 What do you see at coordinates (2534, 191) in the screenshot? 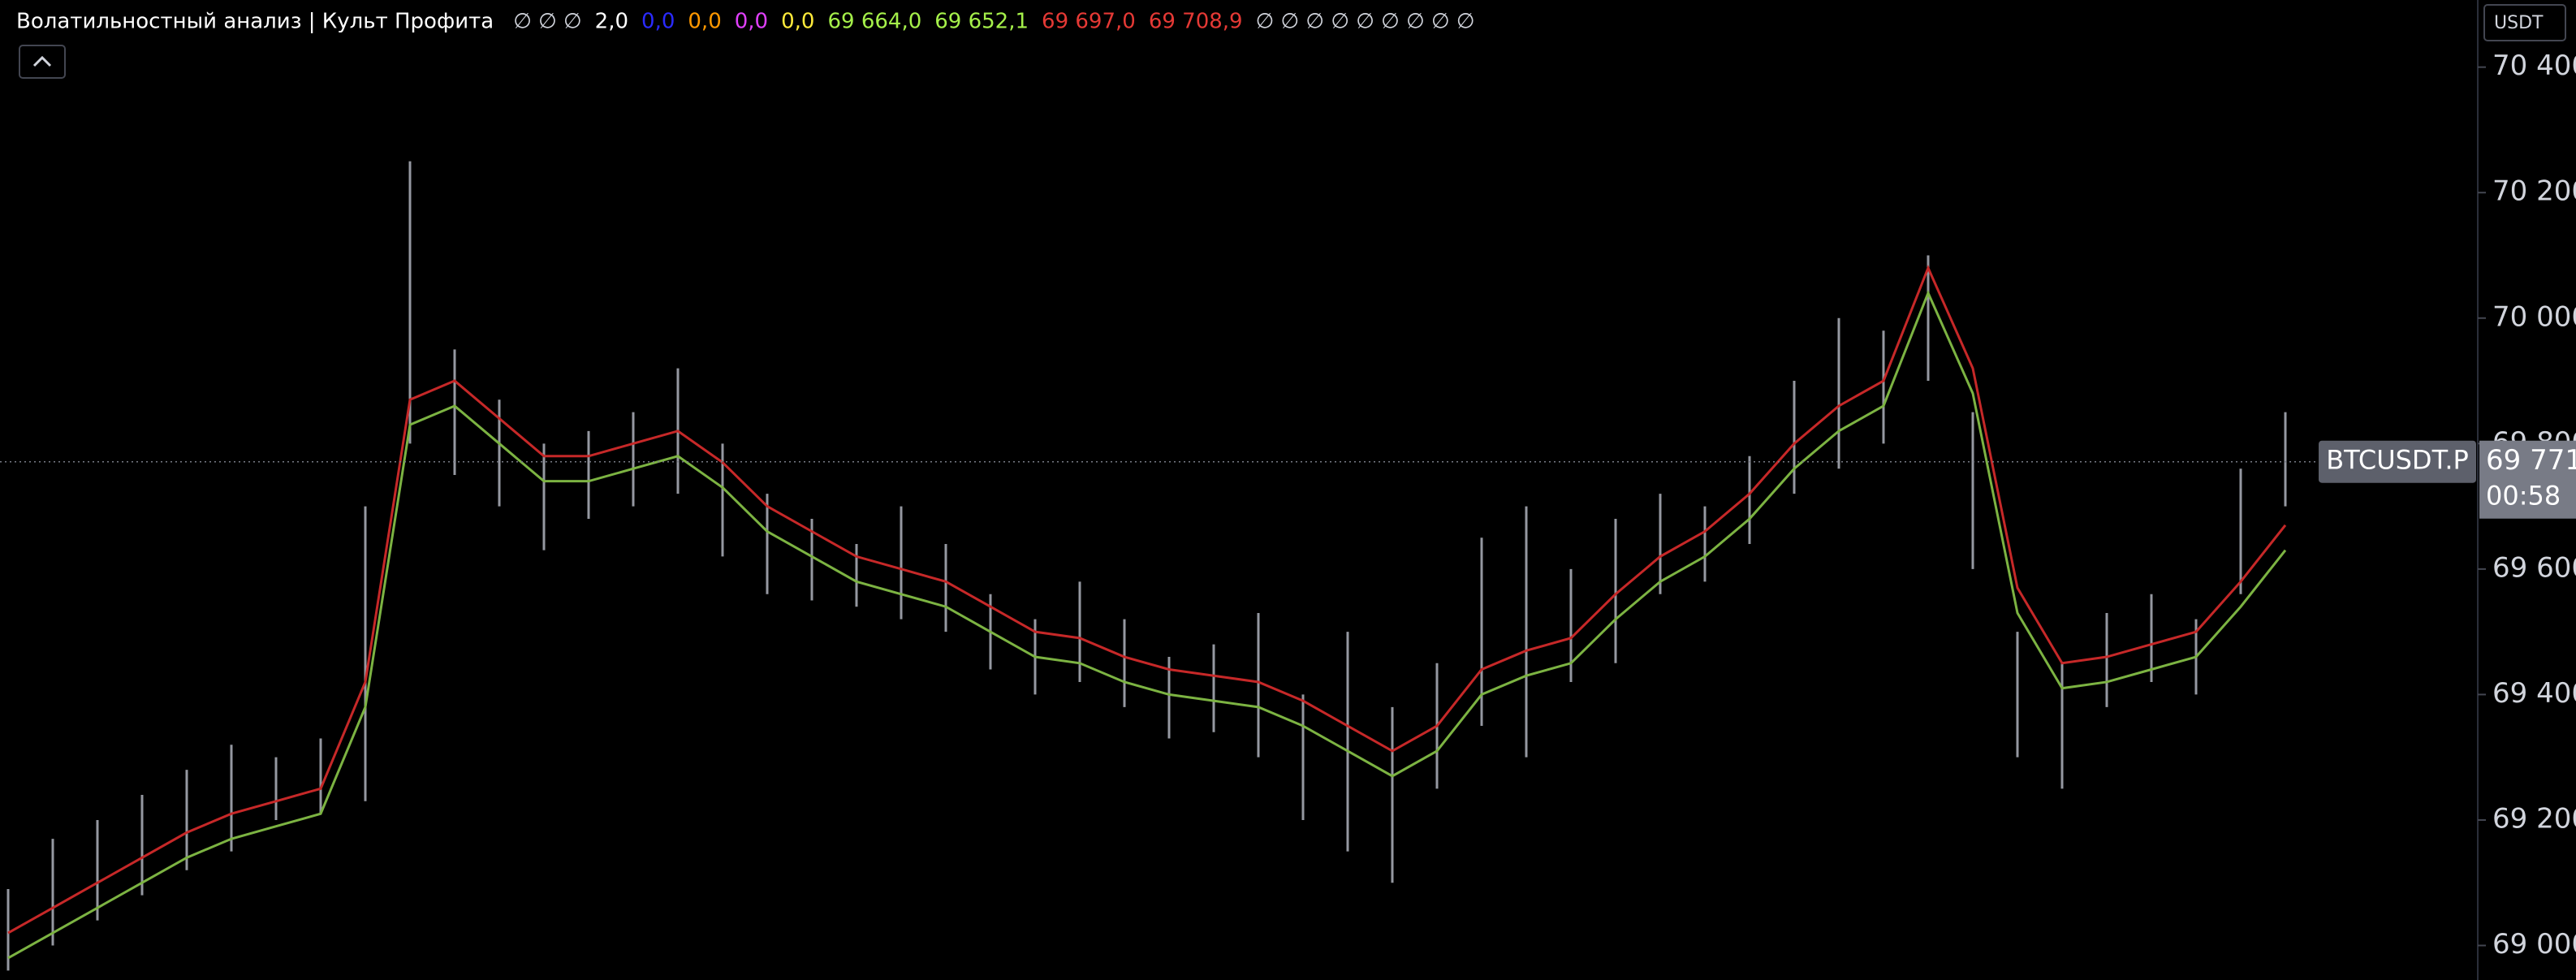
I see `y-tick-label: 70 200` at bounding box center [2534, 191].